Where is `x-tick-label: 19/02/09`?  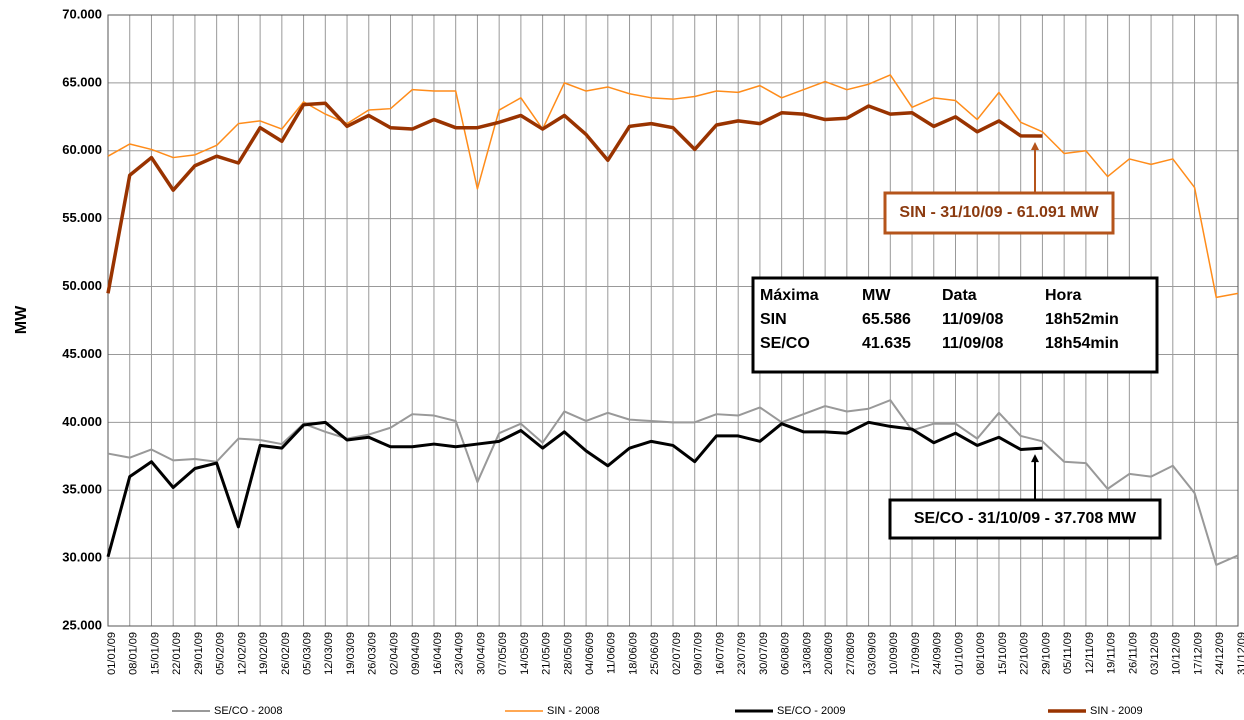 x-tick-label: 19/02/09 is located at coordinates (264, 653).